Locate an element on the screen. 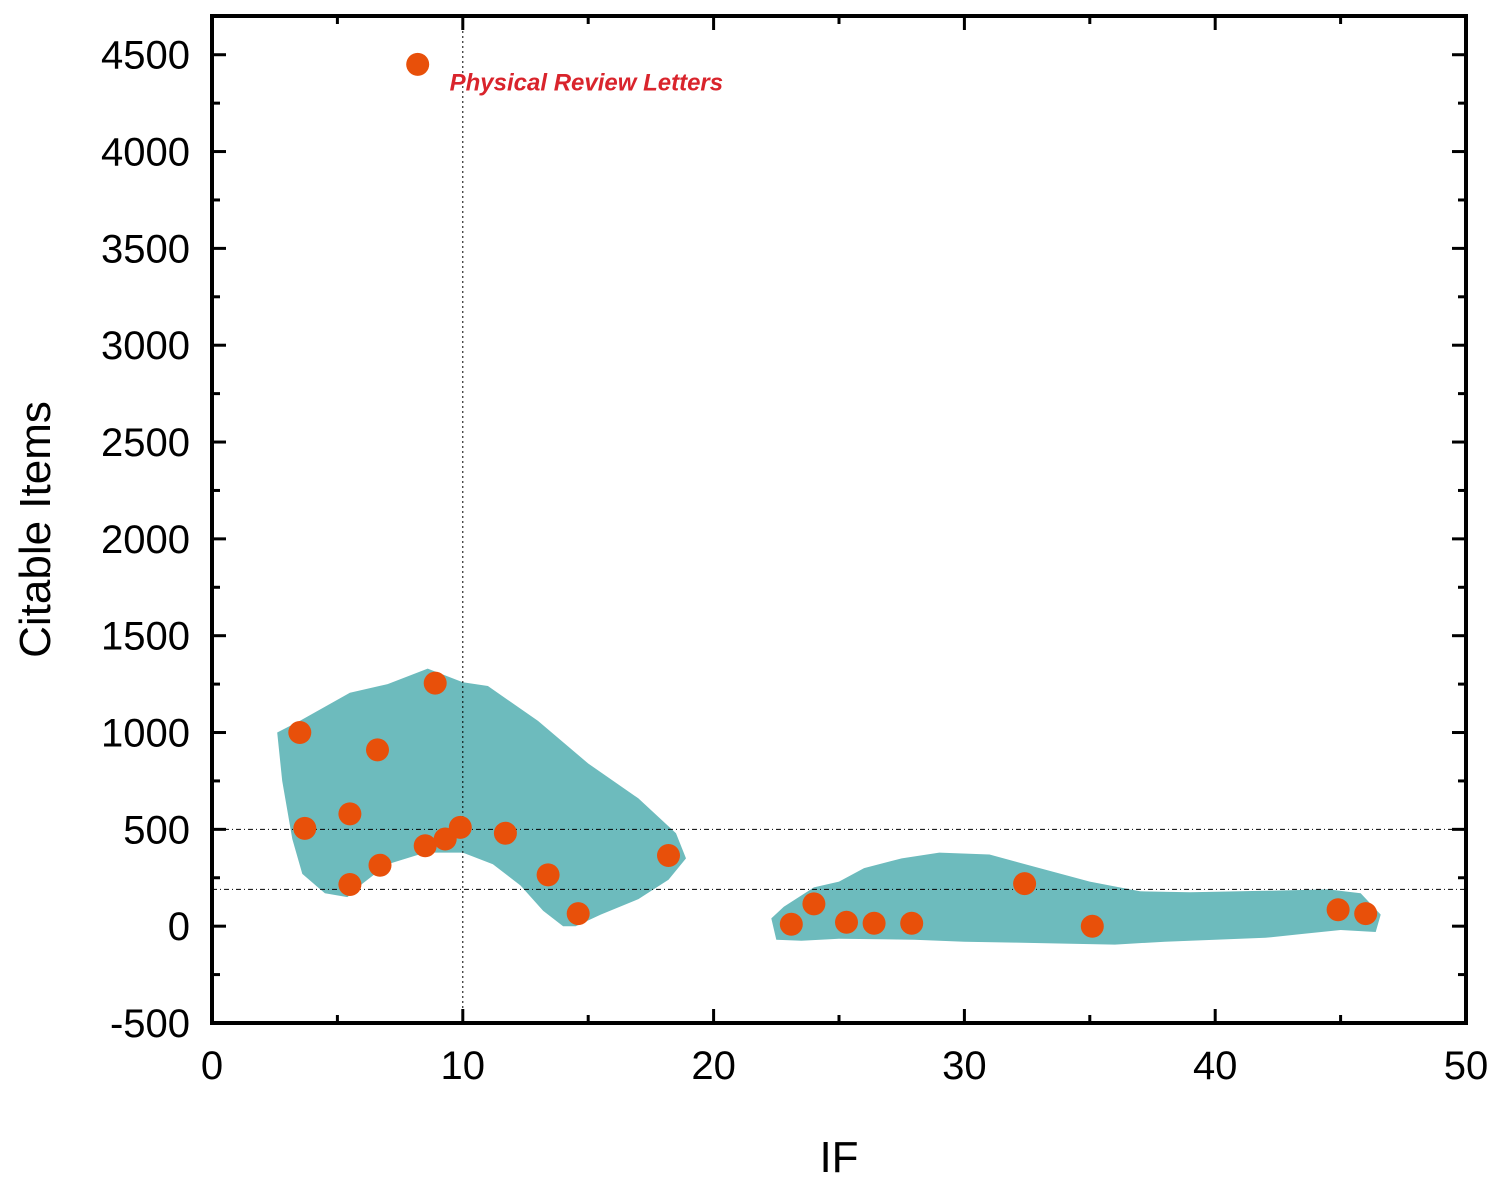 This screenshot has height=1188, width=1500. y-tick-label-4000: 4000 is located at coordinates (145, 153).